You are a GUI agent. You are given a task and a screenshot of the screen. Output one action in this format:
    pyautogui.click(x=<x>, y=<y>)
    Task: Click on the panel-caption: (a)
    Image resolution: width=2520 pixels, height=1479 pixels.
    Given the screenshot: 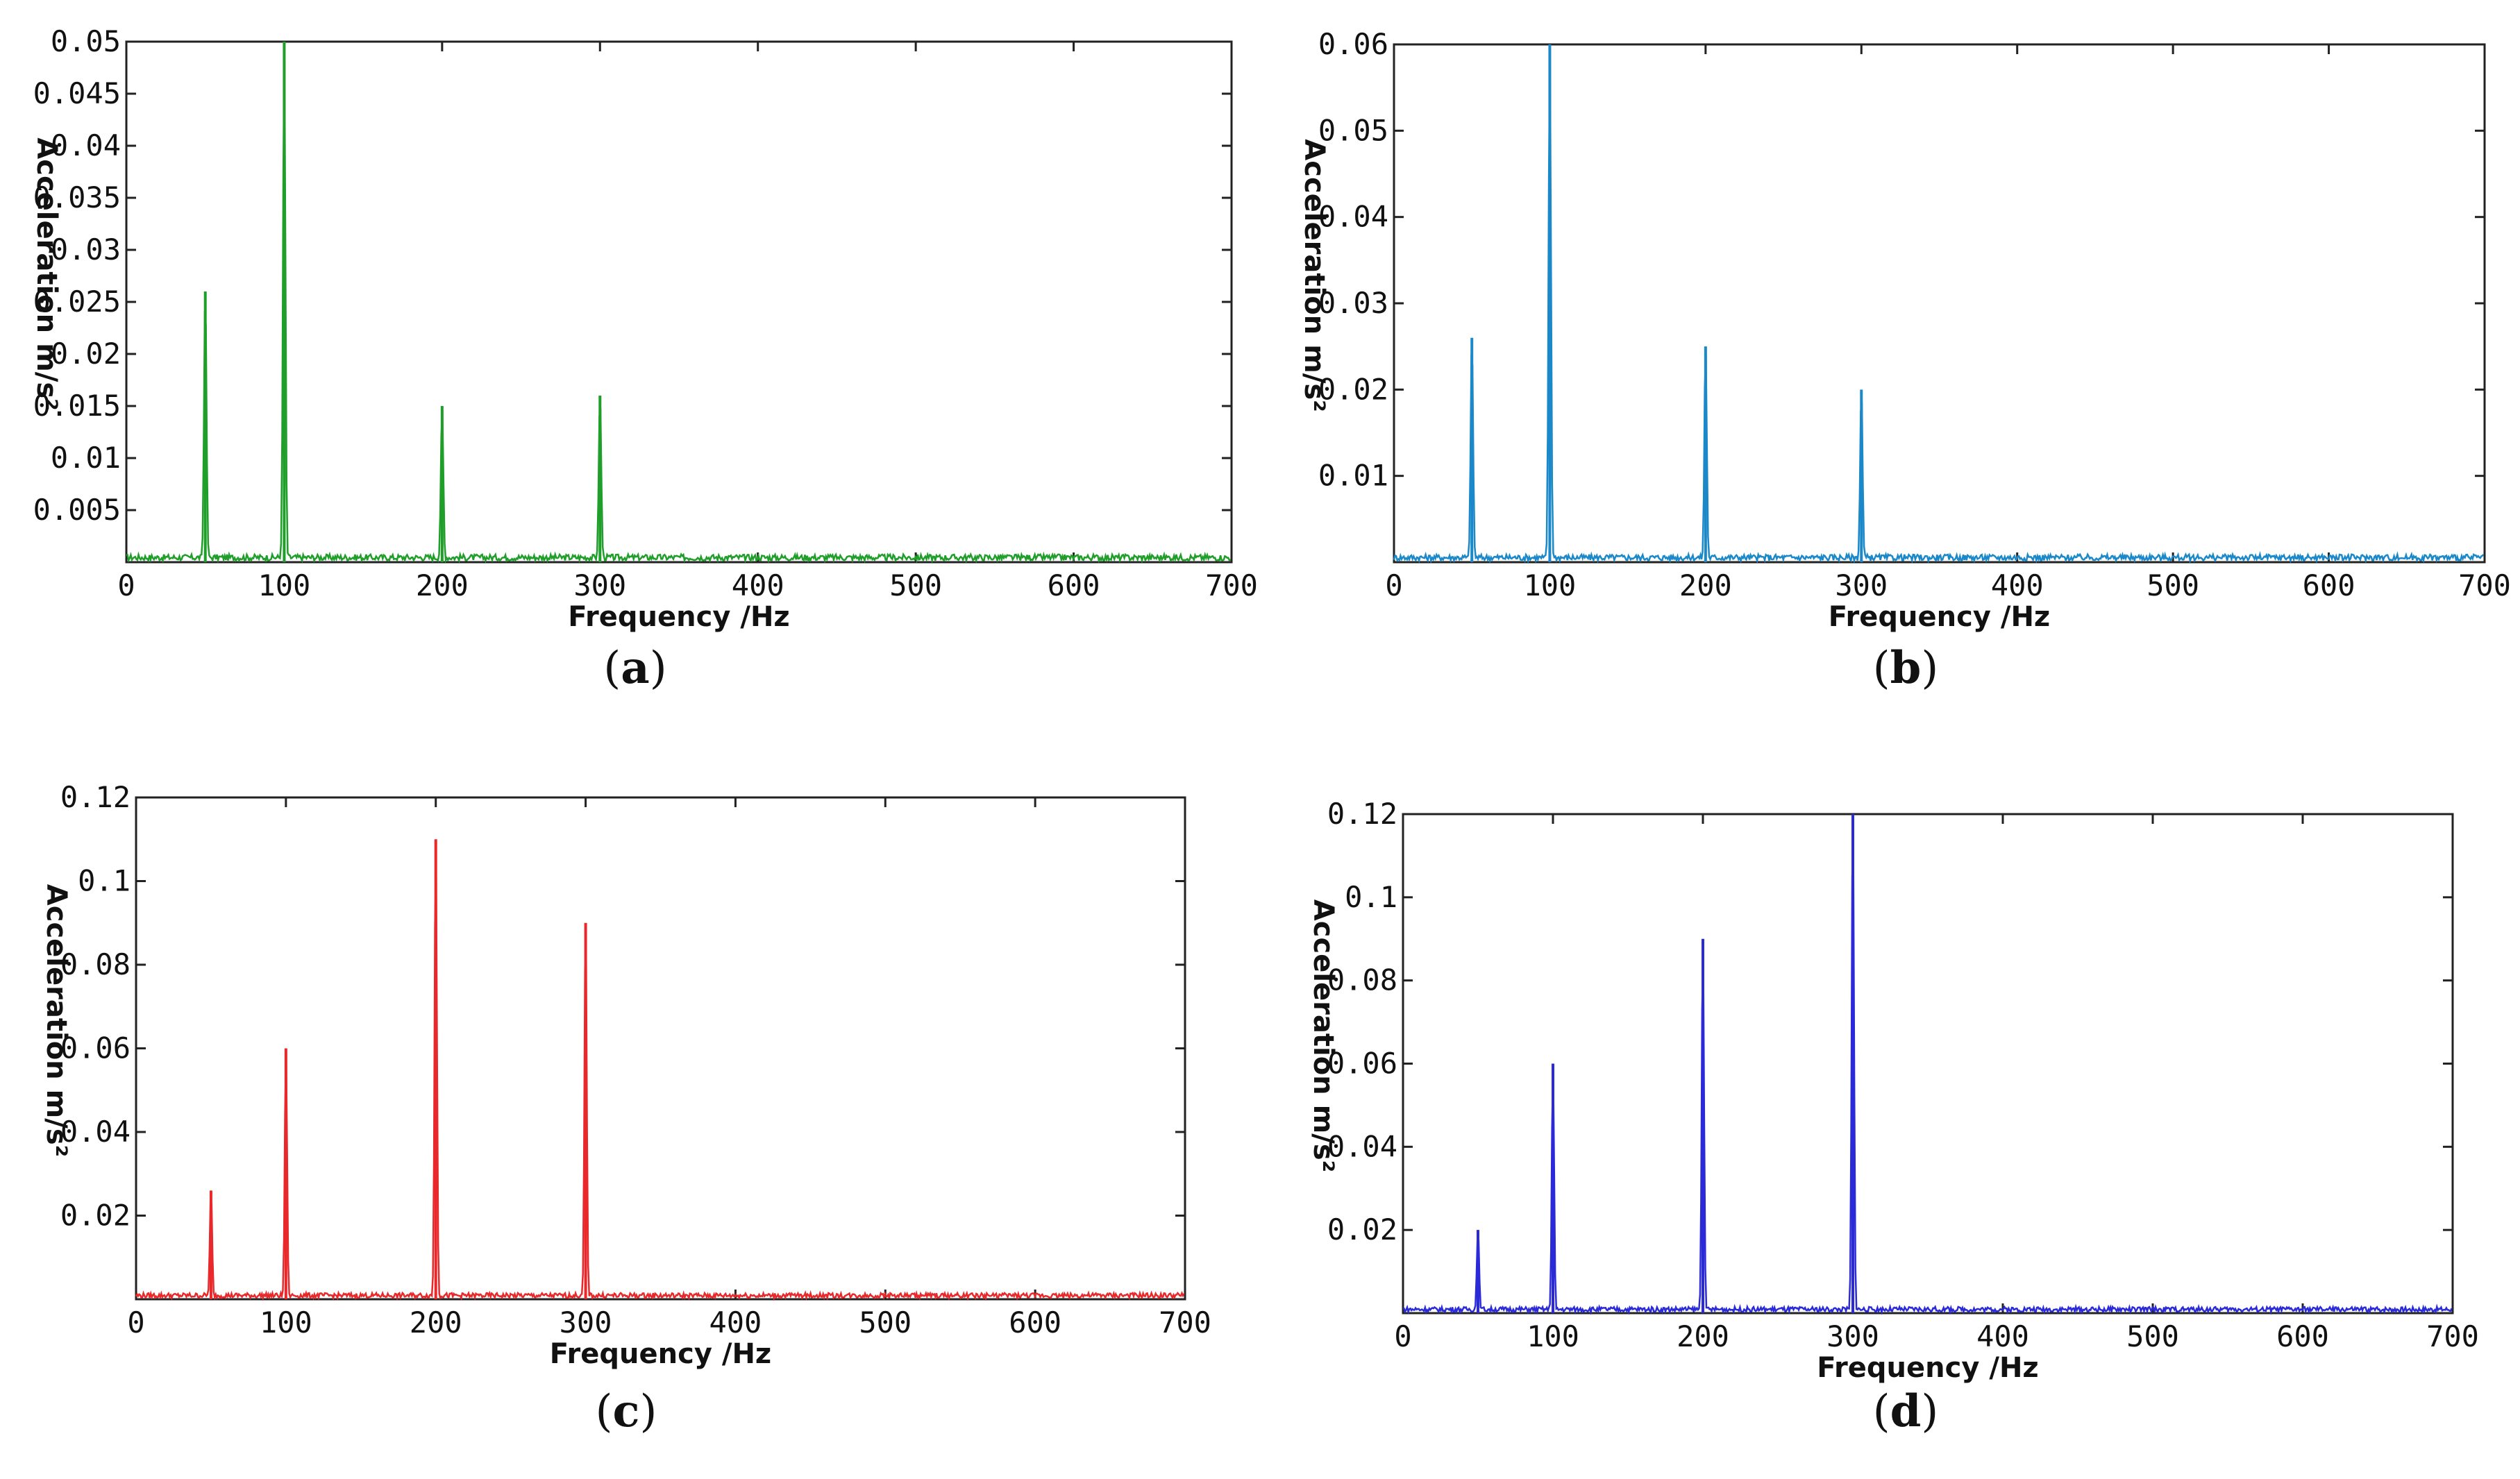 What is the action you would take?
    pyautogui.click(x=635, y=668)
    